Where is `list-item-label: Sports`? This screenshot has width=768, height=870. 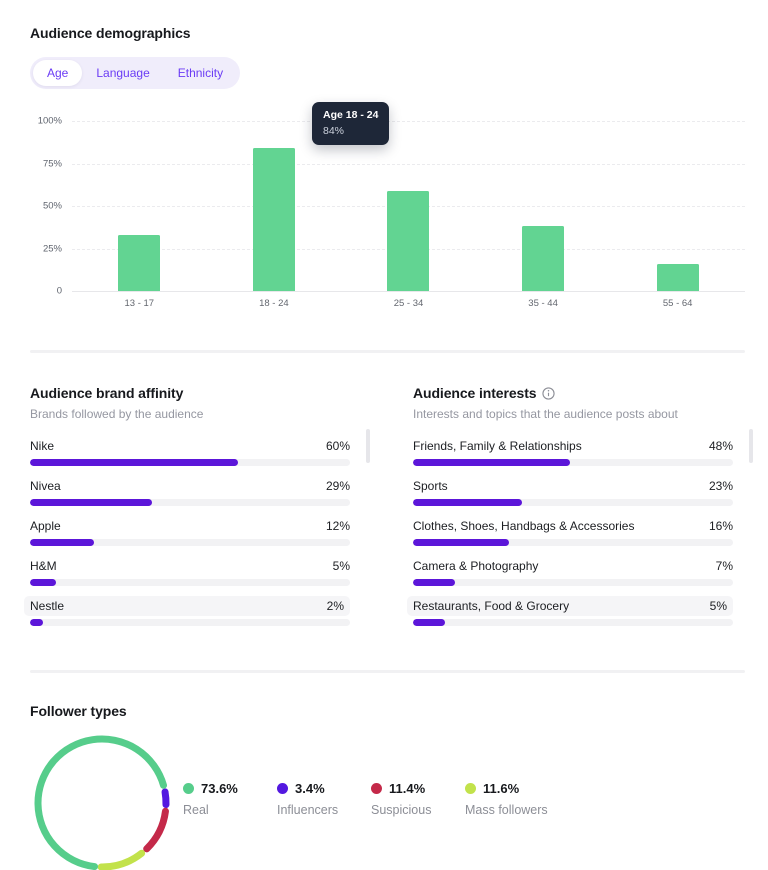
list-item-label: Sports is located at coordinates (430, 486).